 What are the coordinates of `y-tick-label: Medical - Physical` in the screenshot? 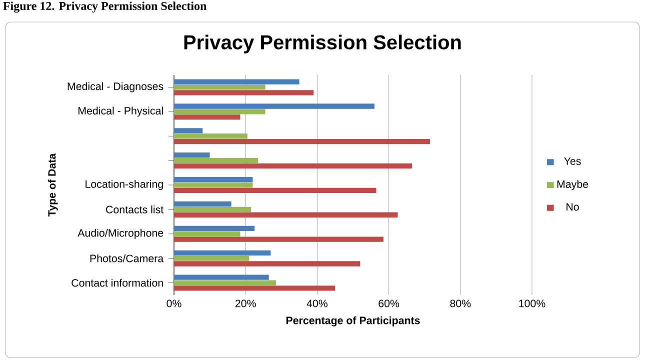 It's located at (120, 111).